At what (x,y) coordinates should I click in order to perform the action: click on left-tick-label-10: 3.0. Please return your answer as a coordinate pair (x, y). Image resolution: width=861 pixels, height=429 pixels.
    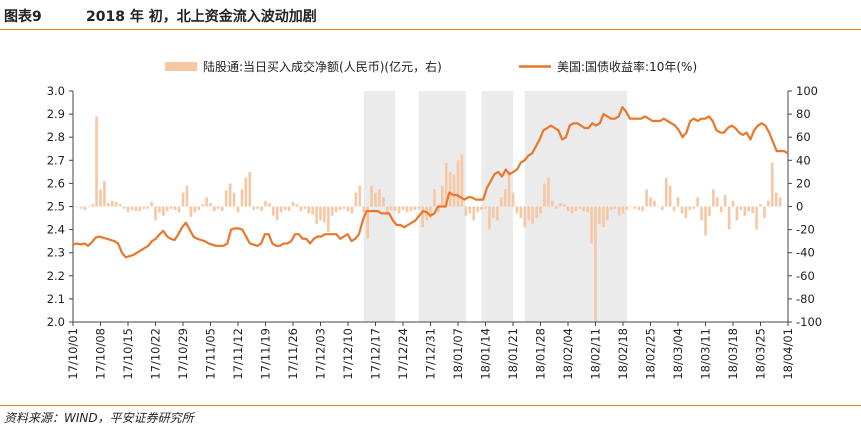
    Looking at the image, I should click on (56, 91).